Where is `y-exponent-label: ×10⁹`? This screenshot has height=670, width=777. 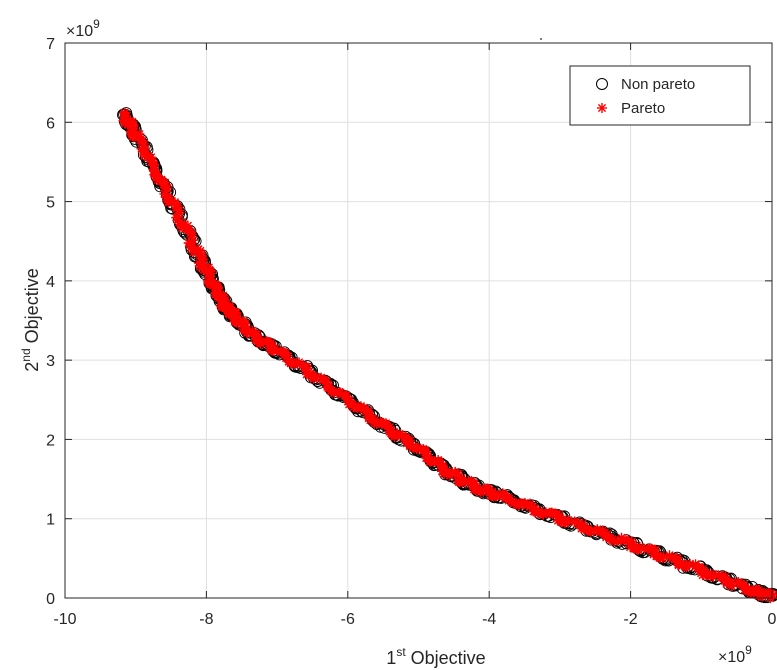 y-exponent-label: ×10⁹ is located at coordinates (83, 28).